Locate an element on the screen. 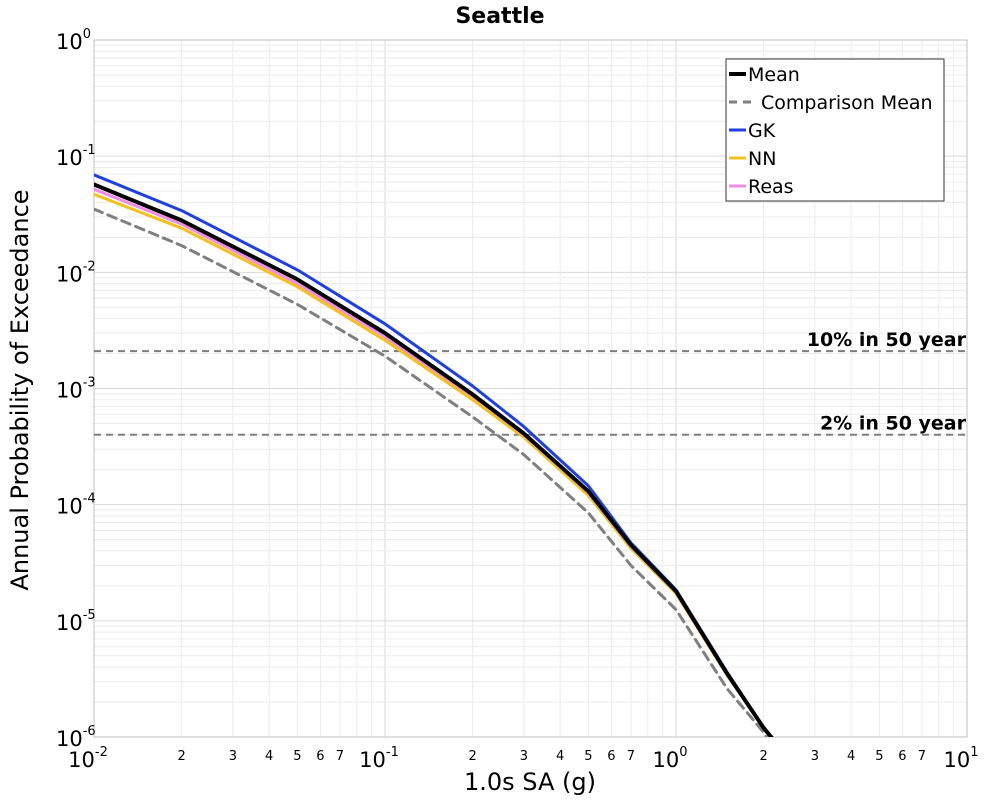  x-major-tick-label: 10⁻² is located at coordinates (88, 758).